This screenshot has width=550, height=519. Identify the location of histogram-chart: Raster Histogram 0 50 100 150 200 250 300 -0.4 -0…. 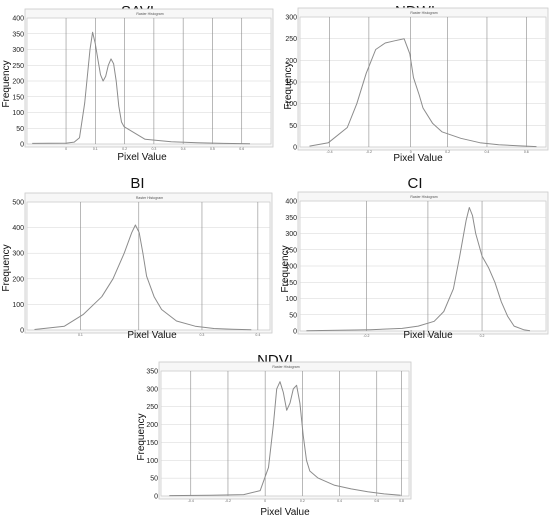
(416, 85).